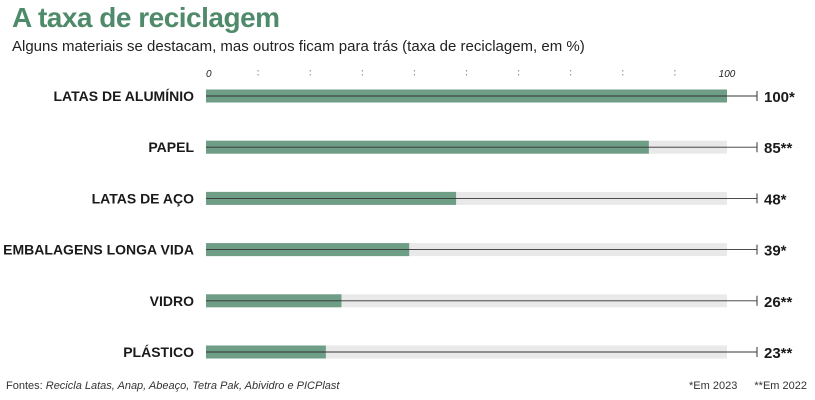  What do you see at coordinates (146, 17) in the screenshot?
I see `chart-title: A taxa de reciclagem` at bounding box center [146, 17].